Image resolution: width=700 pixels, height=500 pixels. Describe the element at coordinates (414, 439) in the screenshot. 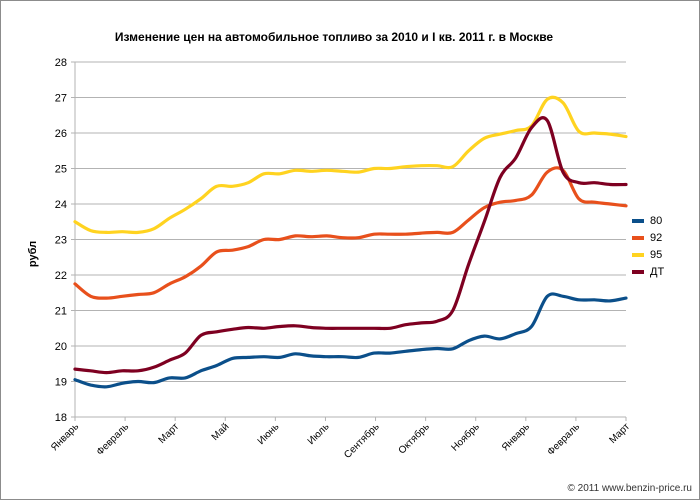

I see `x-tick-label: Октябрь` at that location.